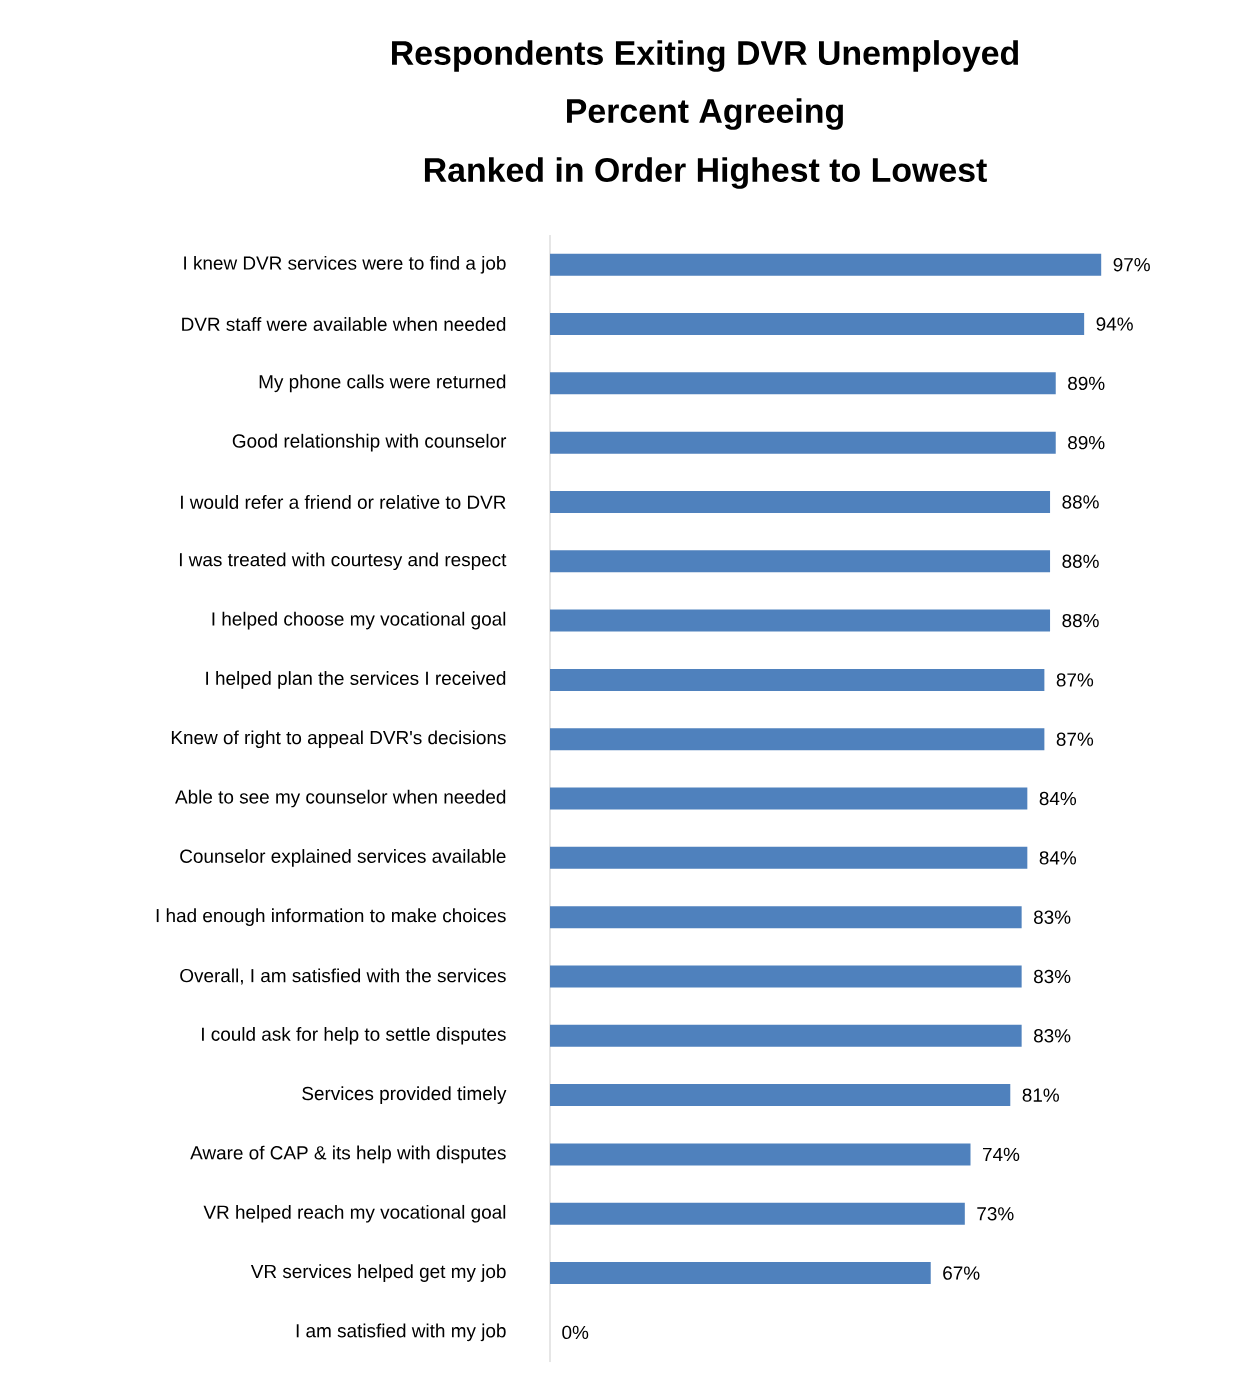 The width and height of the screenshot is (1253, 1388). What do you see at coordinates (345, 264) in the screenshot?
I see `y-tick-label: I knew DVR services were to find a job` at bounding box center [345, 264].